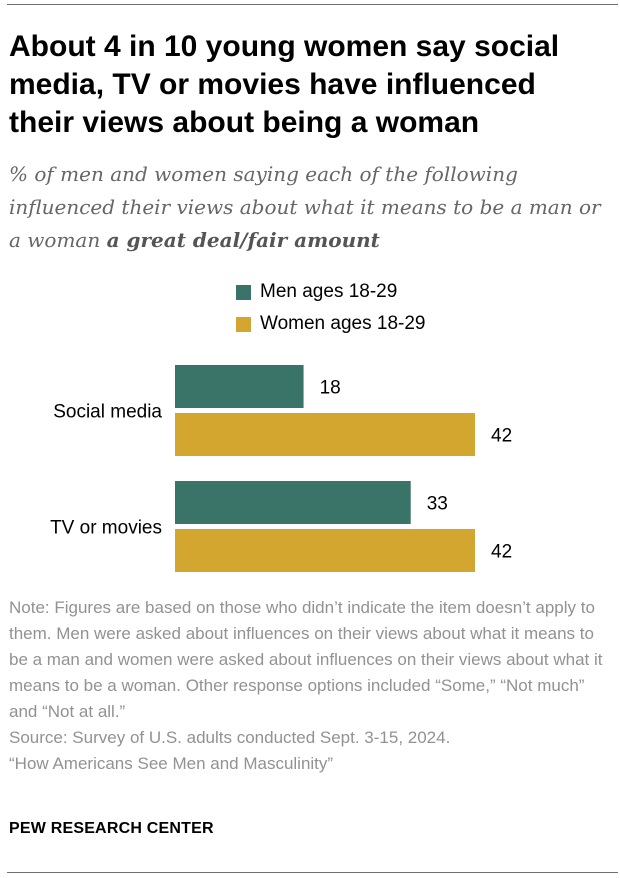 This screenshot has width=620, height=878. I want to click on bottom-rule, so click(312, 872).